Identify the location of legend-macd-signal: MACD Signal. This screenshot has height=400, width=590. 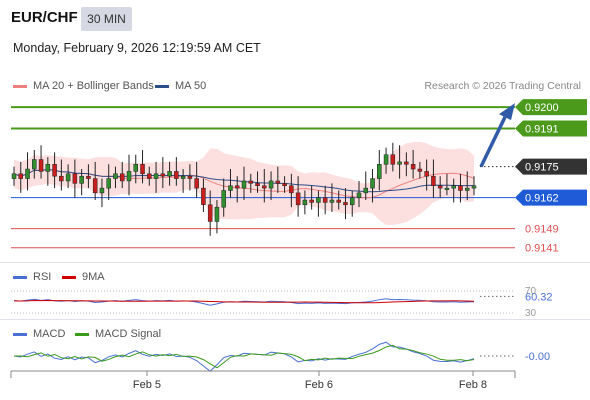
(118, 334).